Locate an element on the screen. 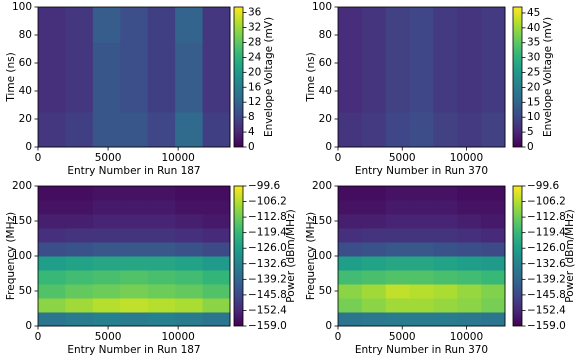 Image resolution: width=581 pixels, height=356 pixels. colorbar-tick-label: 36 is located at coordinates (255, 13).